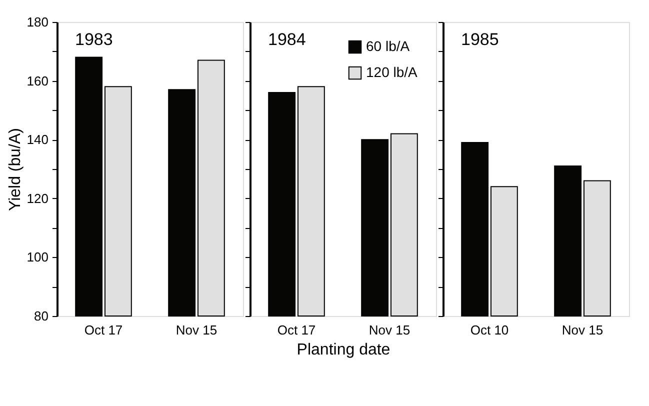 The image size is (649, 406). Describe the element at coordinates (37, 80) in the screenshot. I see `y-tick-label: 160` at that location.